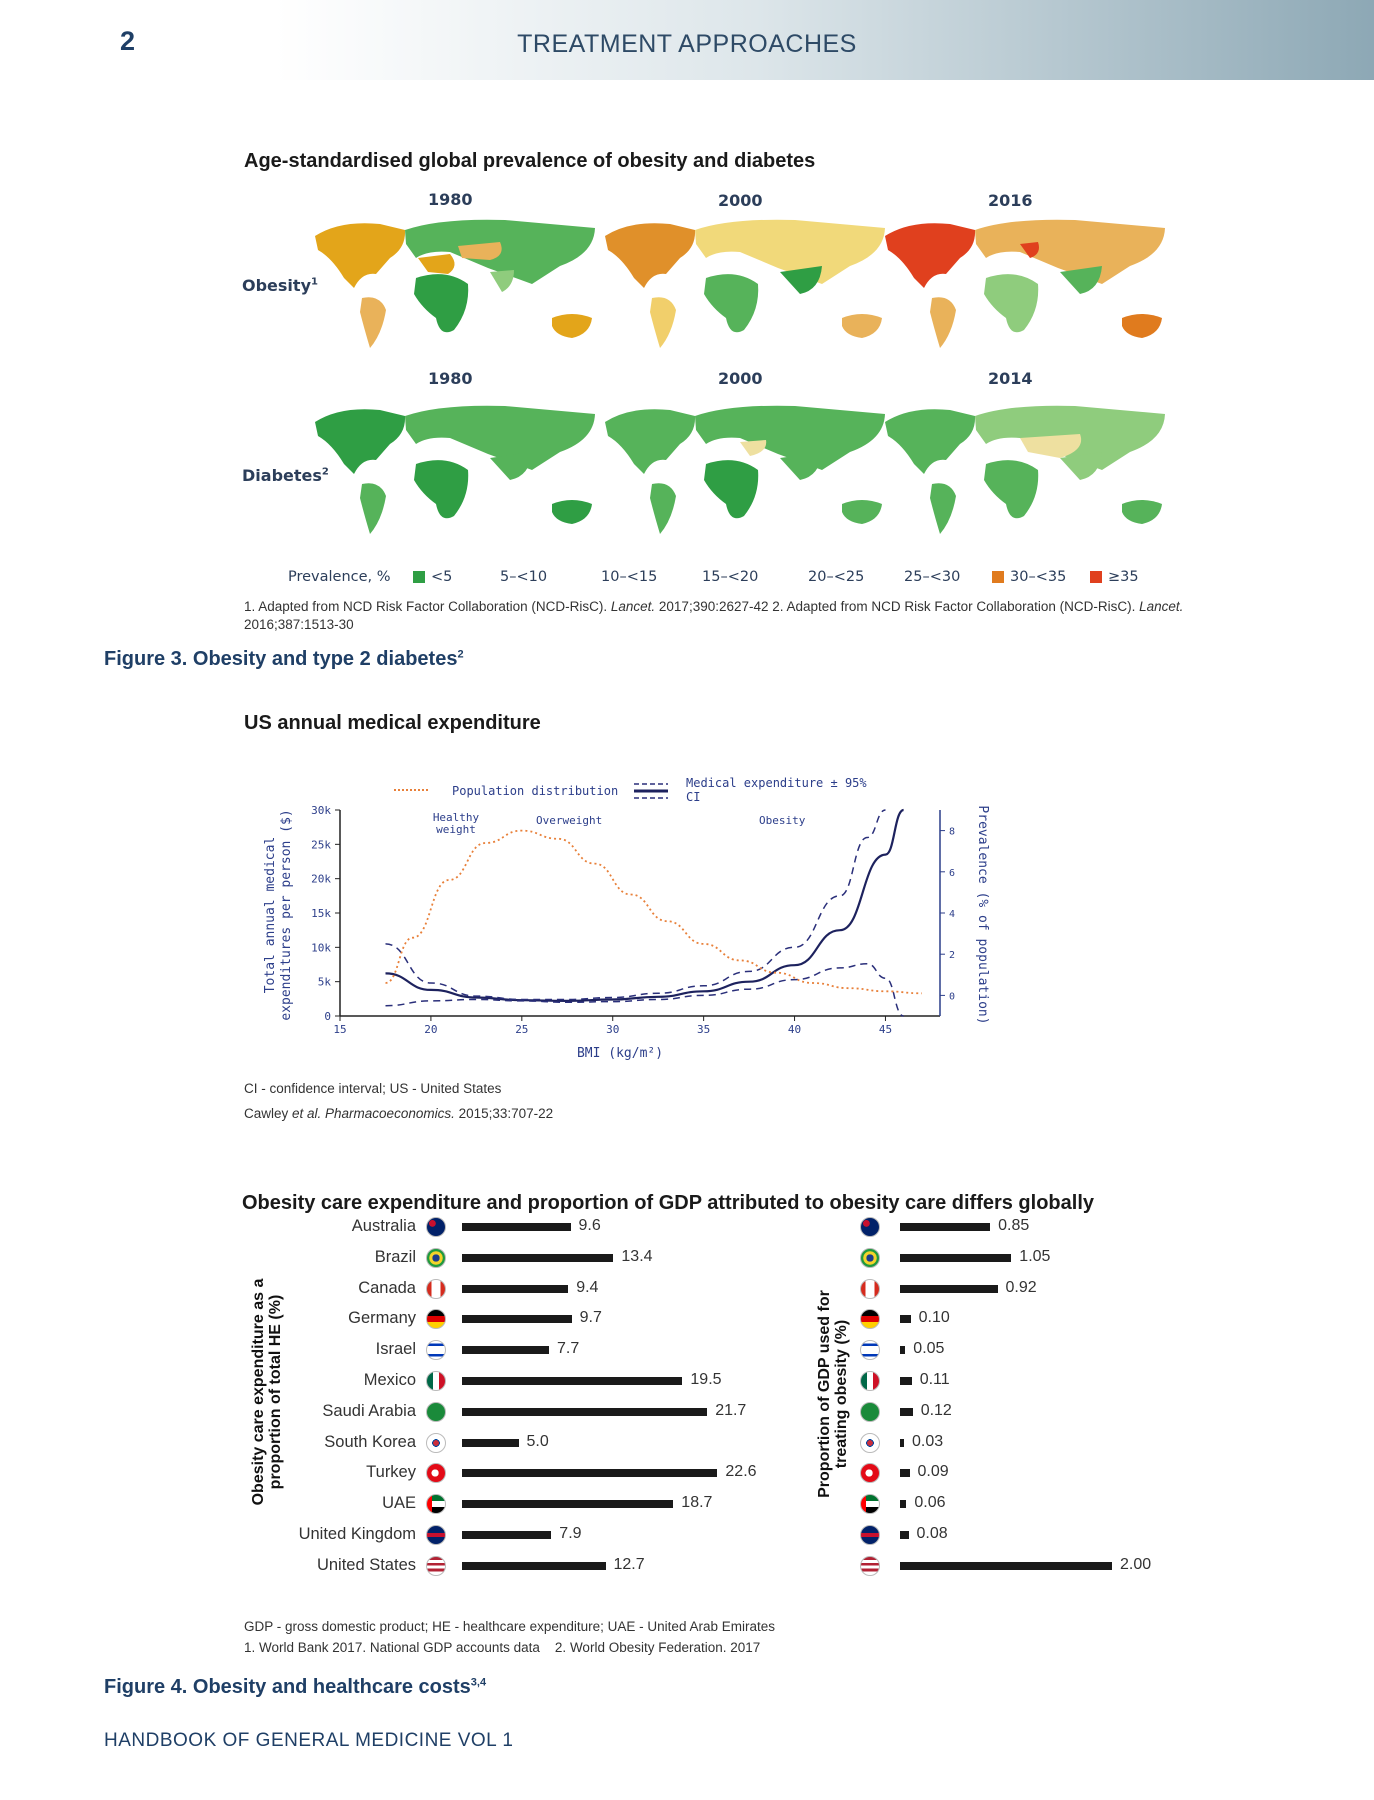 This screenshot has width=1374, height=1800. What do you see at coordinates (745, 469) in the screenshot?
I see `diabetes-map-2000` at bounding box center [745, 469].